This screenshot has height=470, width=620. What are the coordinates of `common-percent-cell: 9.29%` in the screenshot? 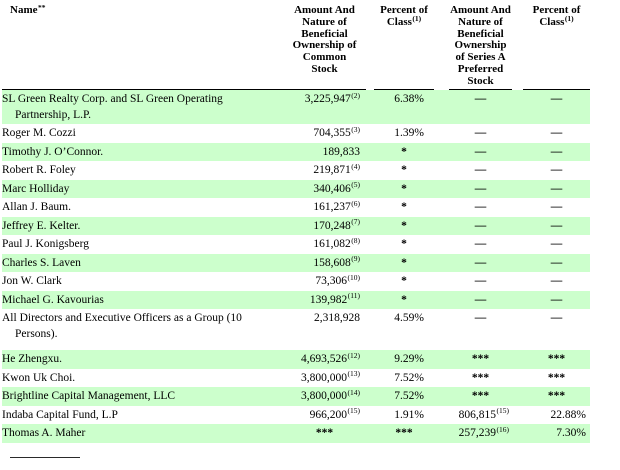 It's located at (404, 359).